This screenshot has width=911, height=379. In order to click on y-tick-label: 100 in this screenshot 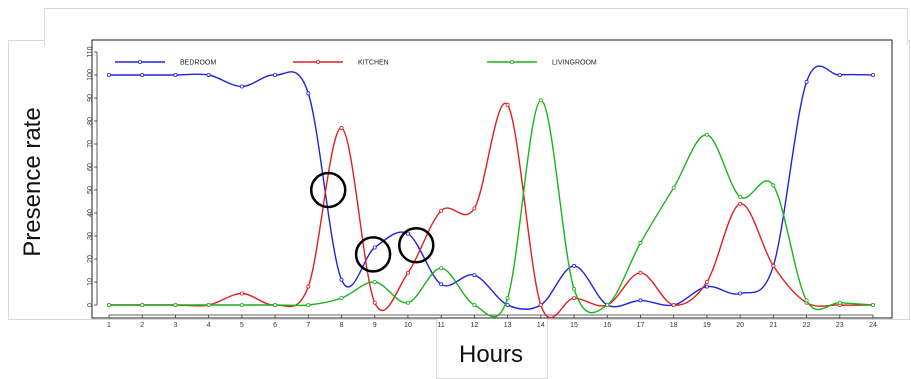, I will do `click(90, 75)`.